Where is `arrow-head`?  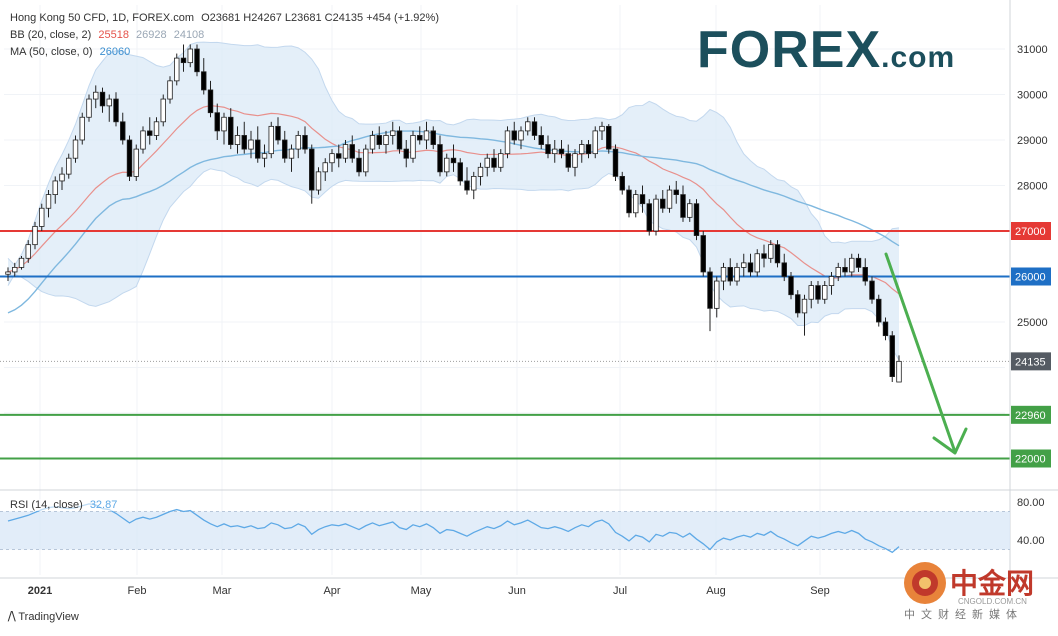
arrow-head is located at coordinates (950, 441).